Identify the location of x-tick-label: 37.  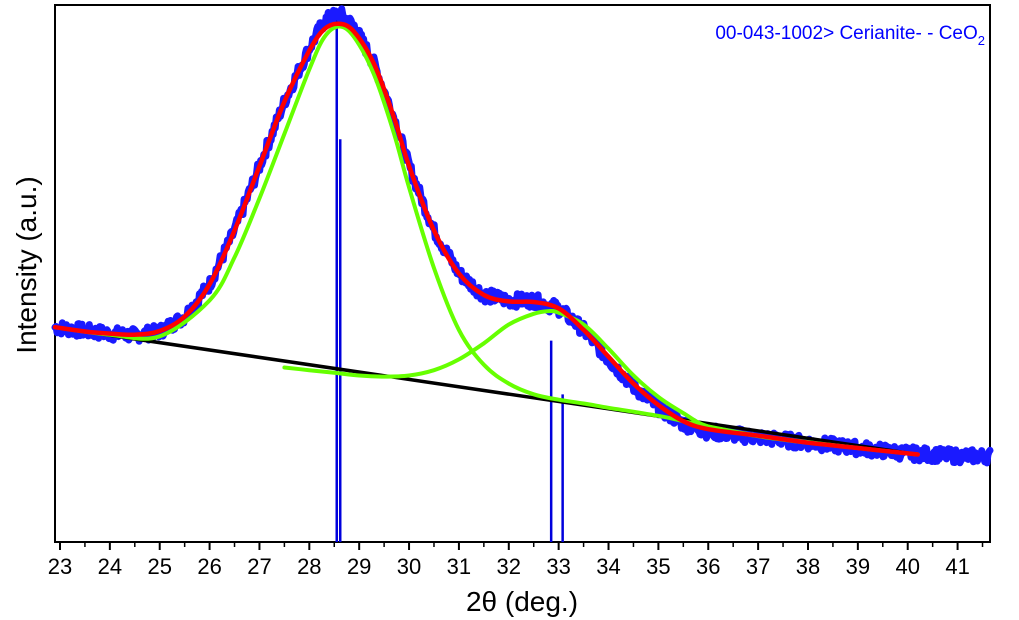
(758, 566).